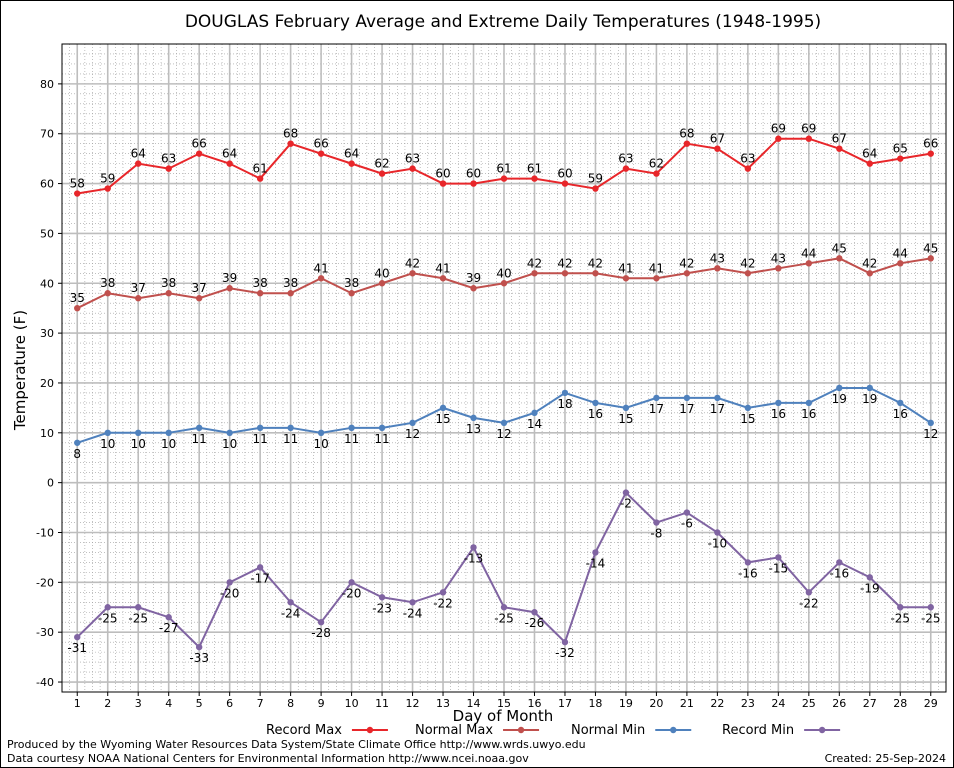 This screenshot has width=954, height=768. Describe the element at coordinates (553, 730) in the screenshot. I see `legend: Record Max Normal Max Normal Min Record Min` at that location.